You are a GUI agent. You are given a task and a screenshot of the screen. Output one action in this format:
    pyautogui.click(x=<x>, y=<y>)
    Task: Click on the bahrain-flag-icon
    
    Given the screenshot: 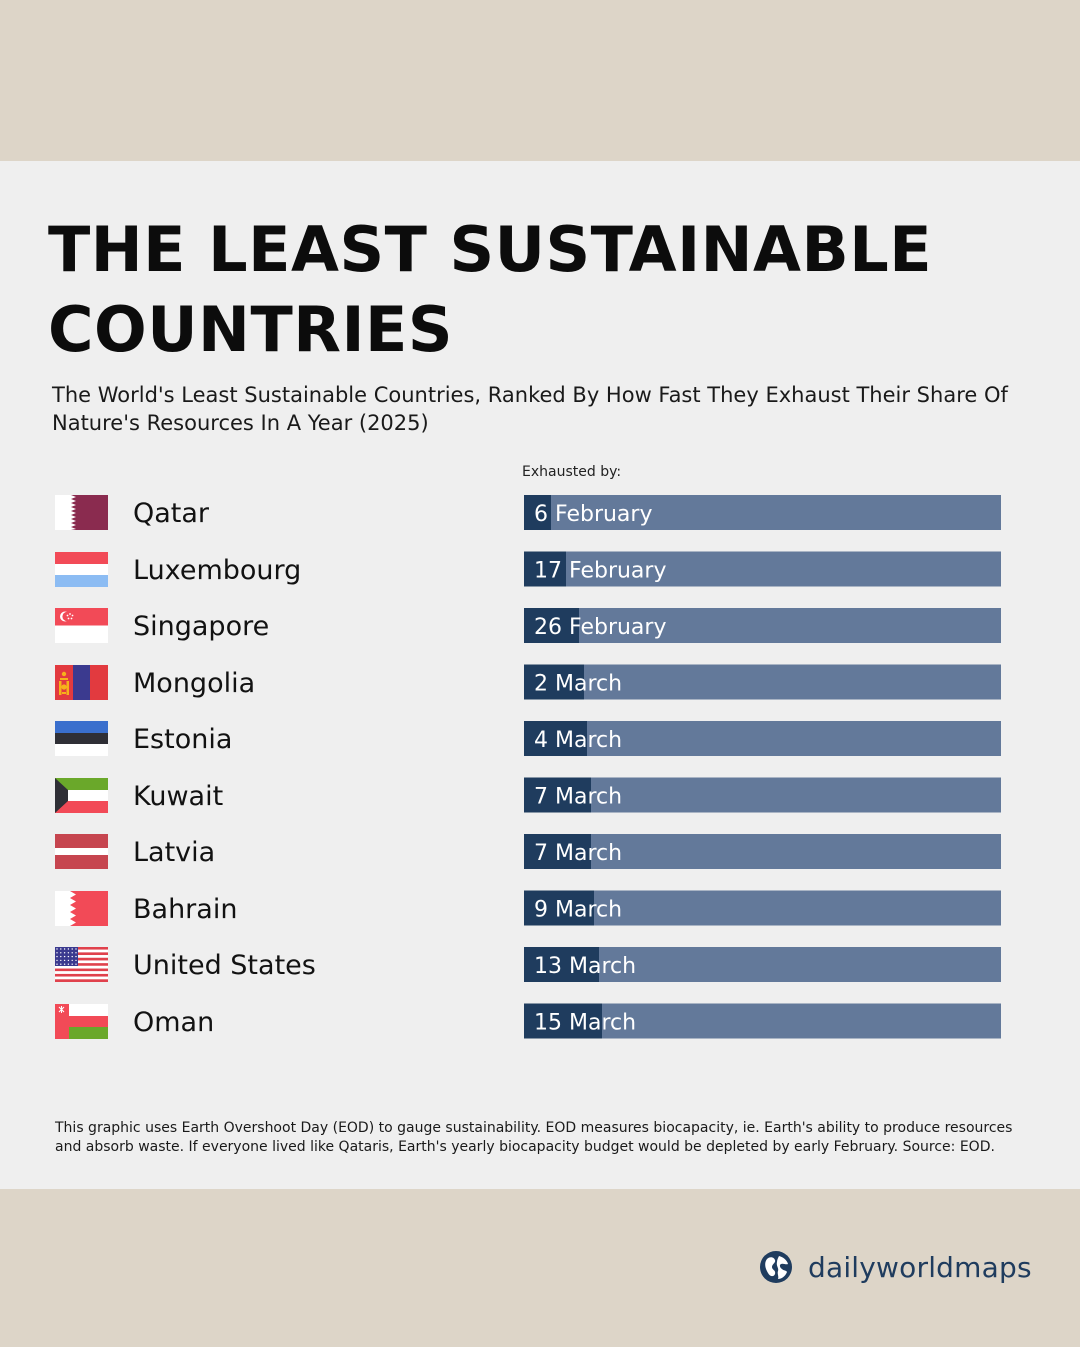 What is the action you would take?
    pyautogui.click(x=81, y=908)
    